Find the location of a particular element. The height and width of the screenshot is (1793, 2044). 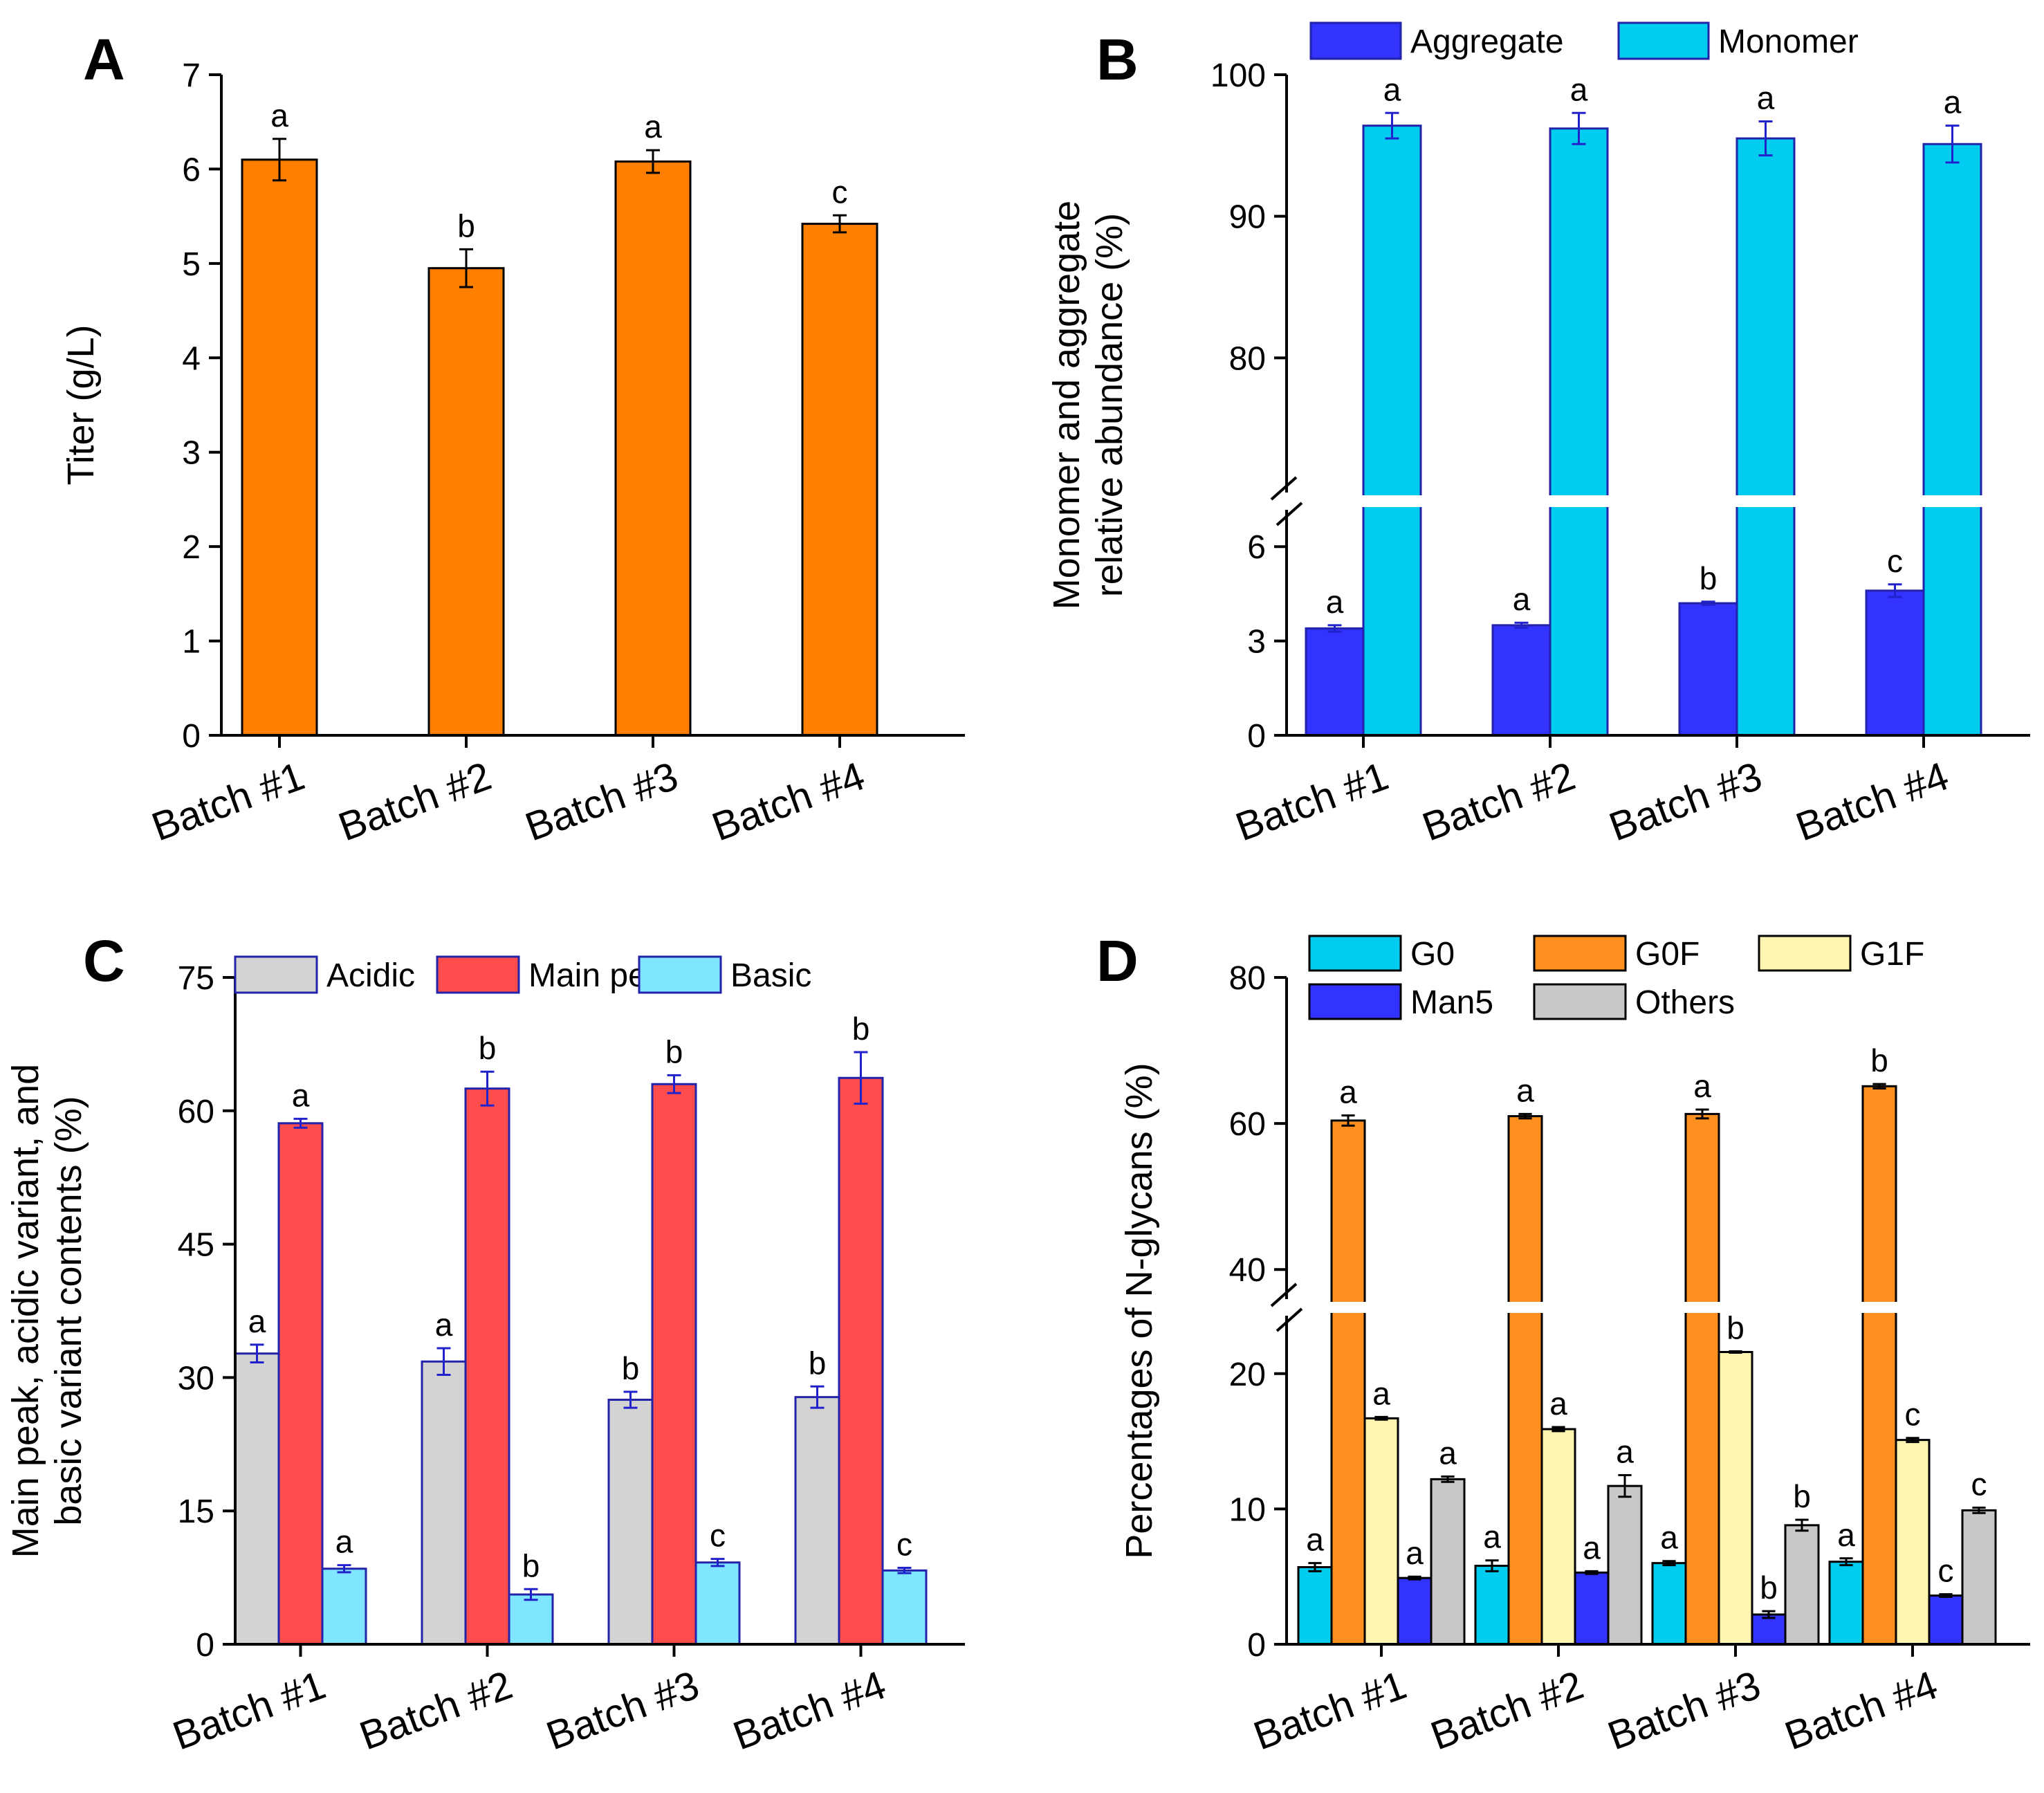

y-tick-label: 40 is located at coordinates (1247, 1270).